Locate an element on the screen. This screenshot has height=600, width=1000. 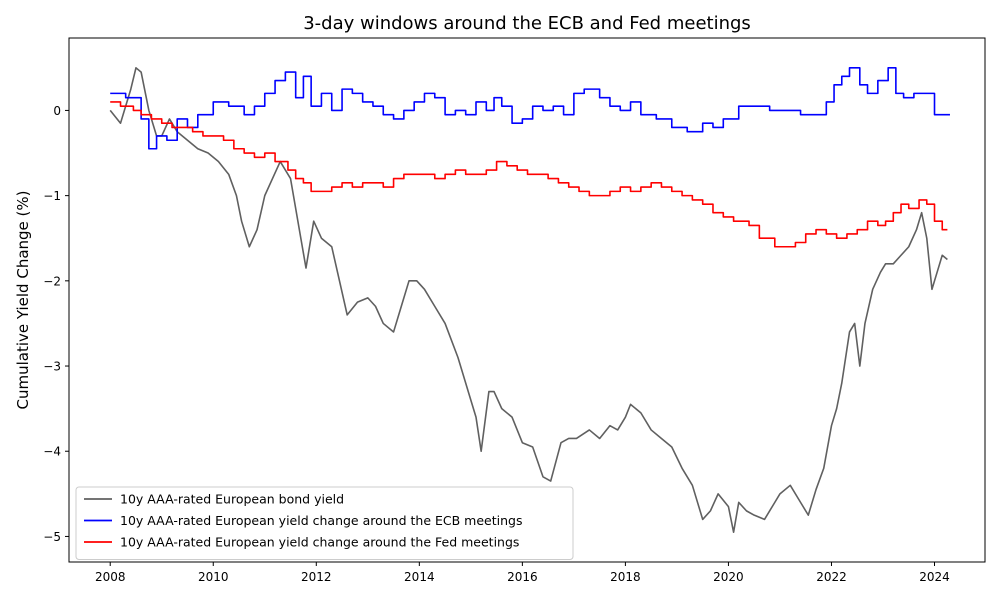
x-tick-label: 2012 is located at coordinates (316, 577).